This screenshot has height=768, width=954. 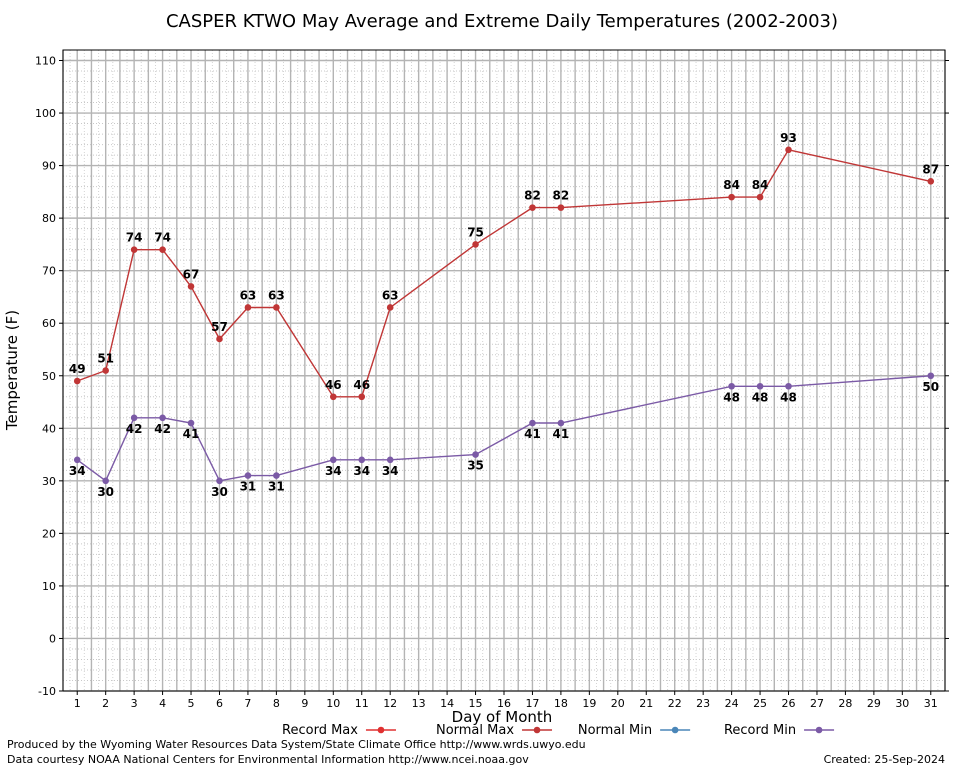 What do you see at coordinates (45, 61) in the screenshot?
I see `y-tick-label: 110` at bounding box center [45, 61].